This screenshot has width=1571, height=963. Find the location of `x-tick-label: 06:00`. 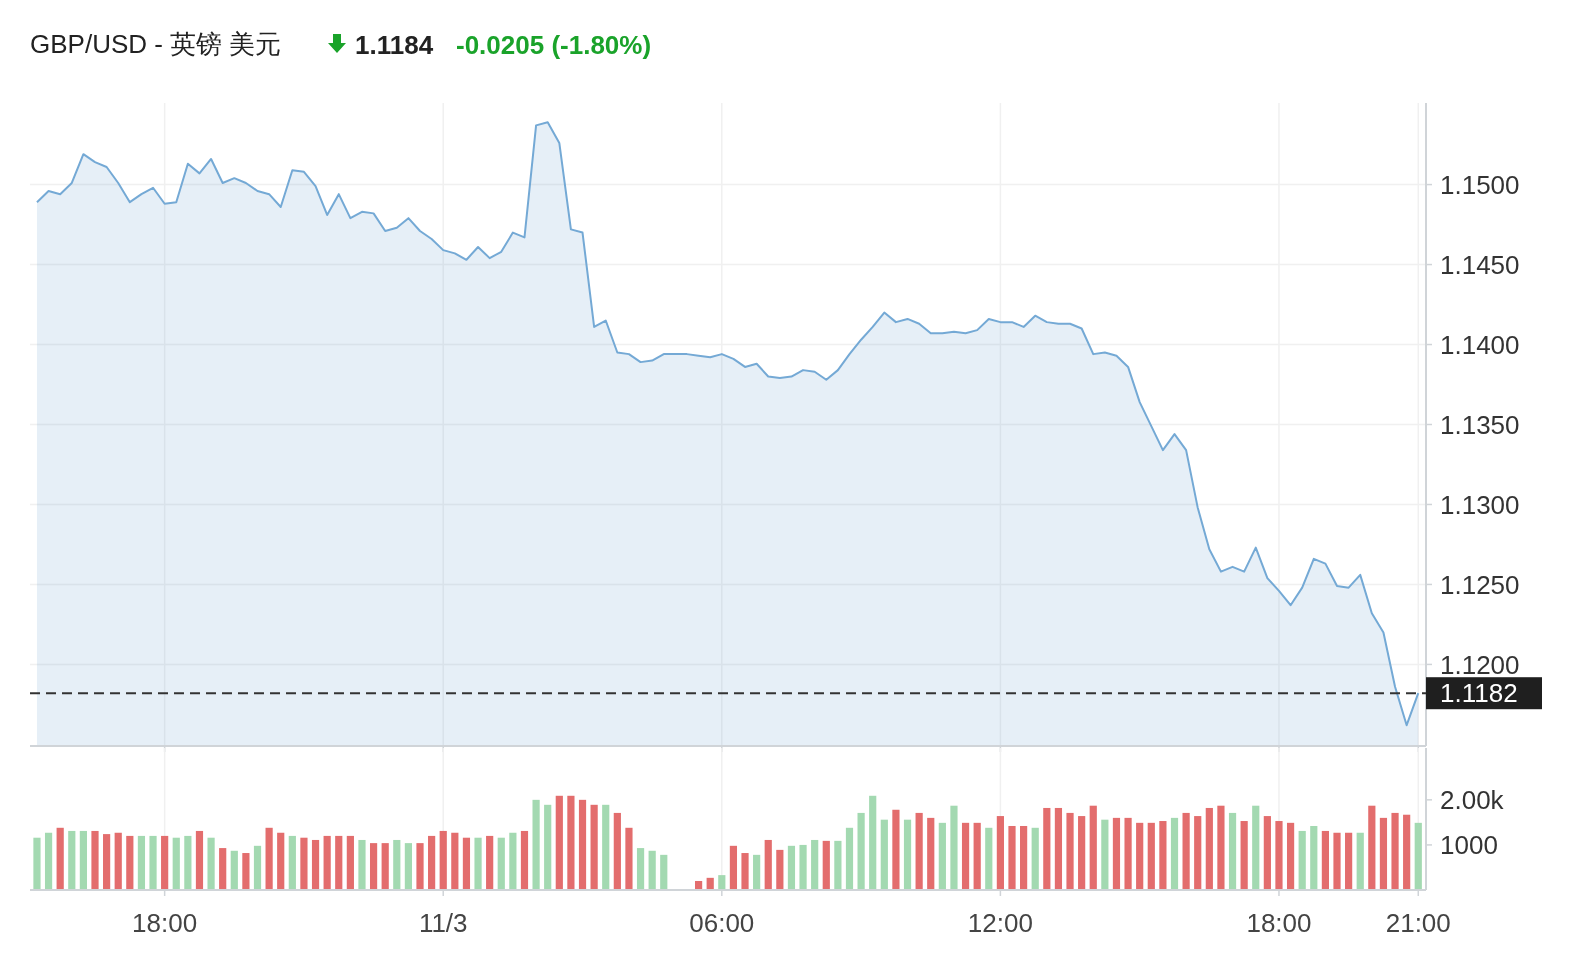

x-tick-label: 06:00 is located at coordinates (722, 923).